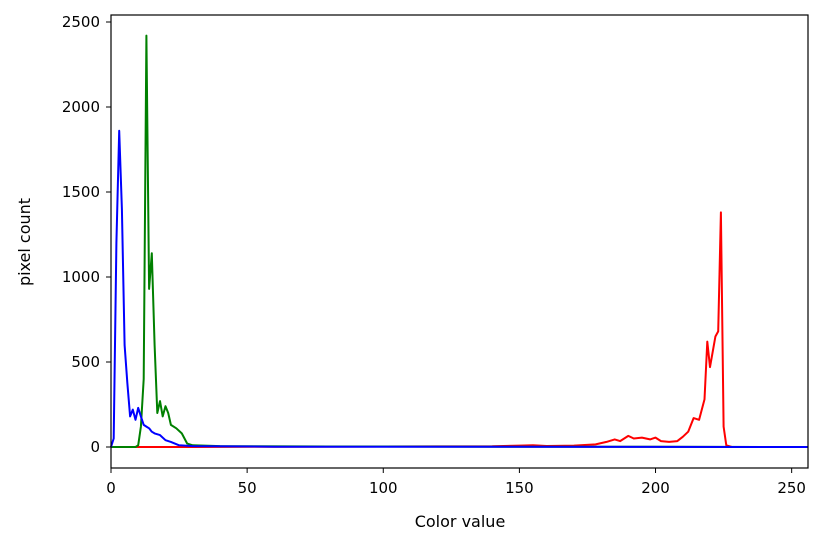  Describe the element at coordinates (460, 521) in the screenshot. I see `x-axis-label: Color value` at that location.